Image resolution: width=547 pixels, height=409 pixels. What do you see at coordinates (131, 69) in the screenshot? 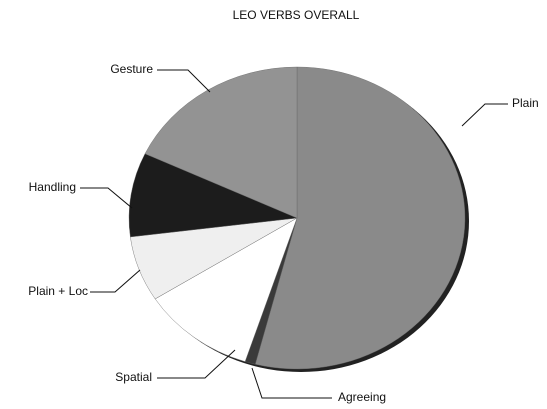
I see `slice-label: Gesture` at bounding box center [131, 69].